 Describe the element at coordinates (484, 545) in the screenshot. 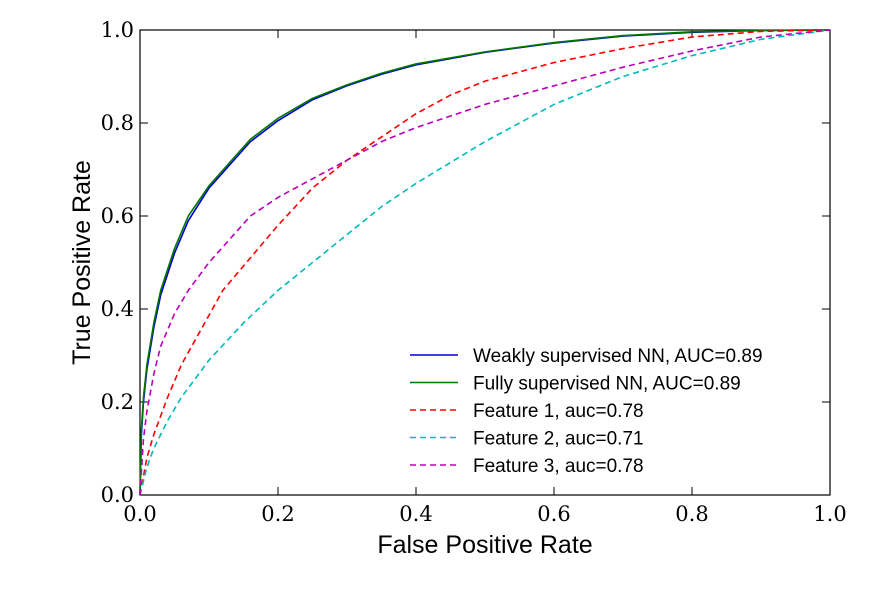

I see `x-axis-label: False Positive Rate` at that location.